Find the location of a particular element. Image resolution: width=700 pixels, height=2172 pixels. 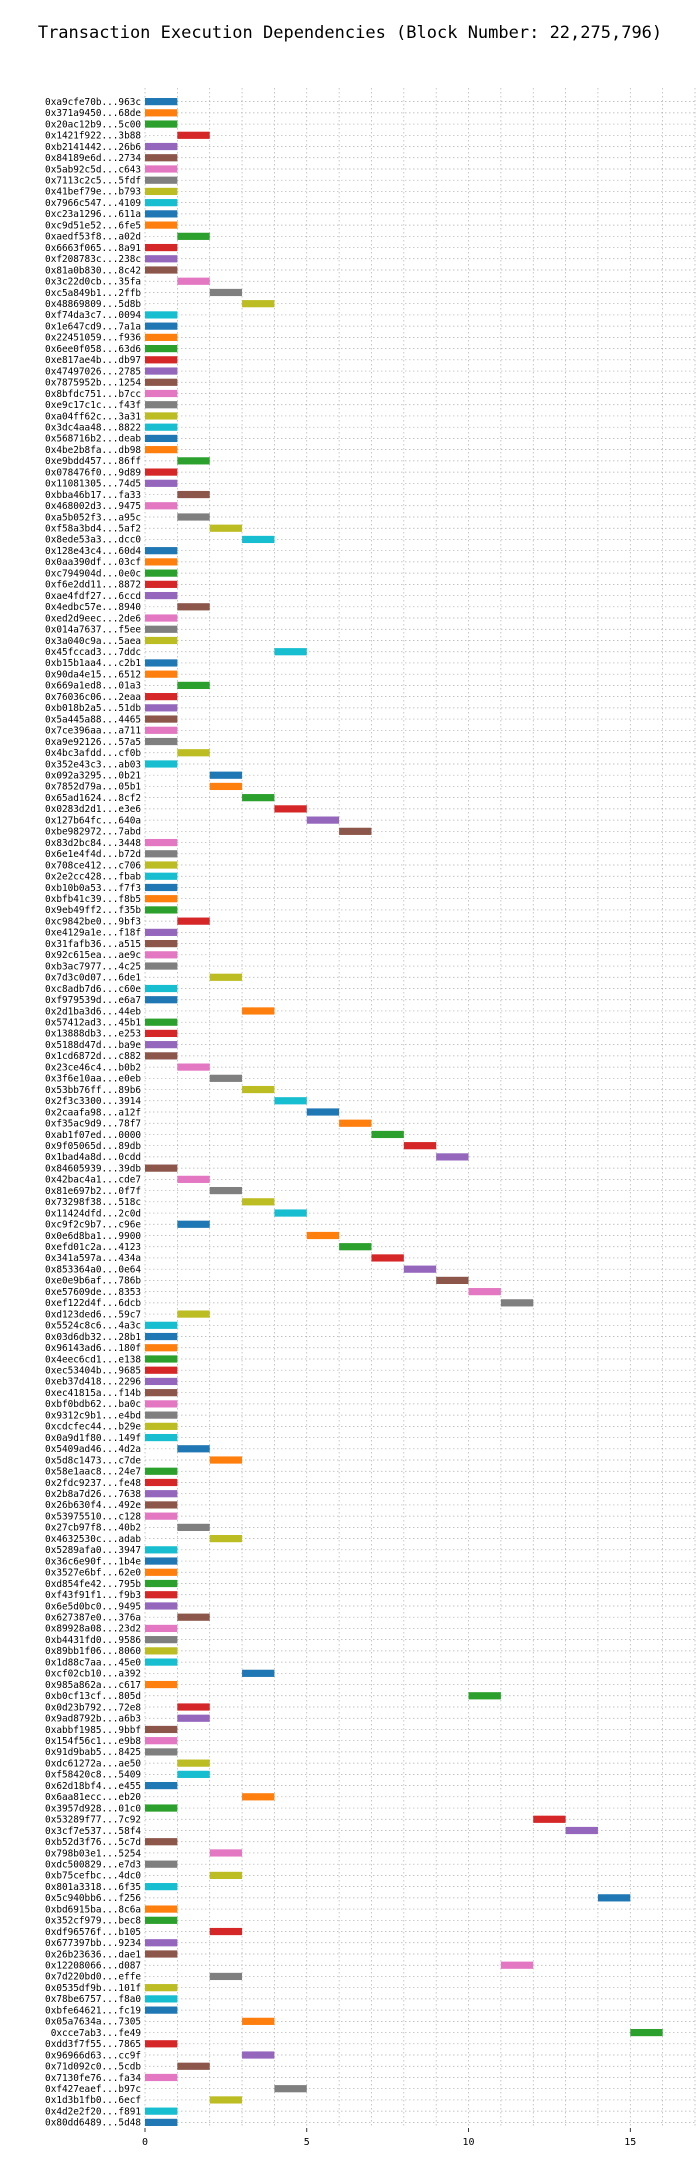

y-tick-label: 0xf979539d...e6a7 is located at coordinates (93, 1000).